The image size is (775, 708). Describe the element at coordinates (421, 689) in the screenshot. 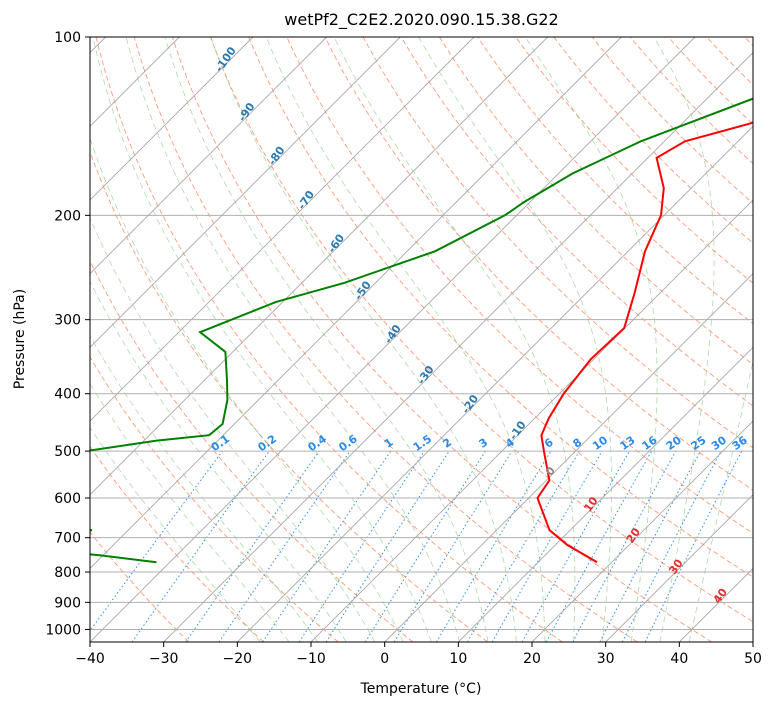

I see `x-axis-title: Temperature (°C)` at that location.